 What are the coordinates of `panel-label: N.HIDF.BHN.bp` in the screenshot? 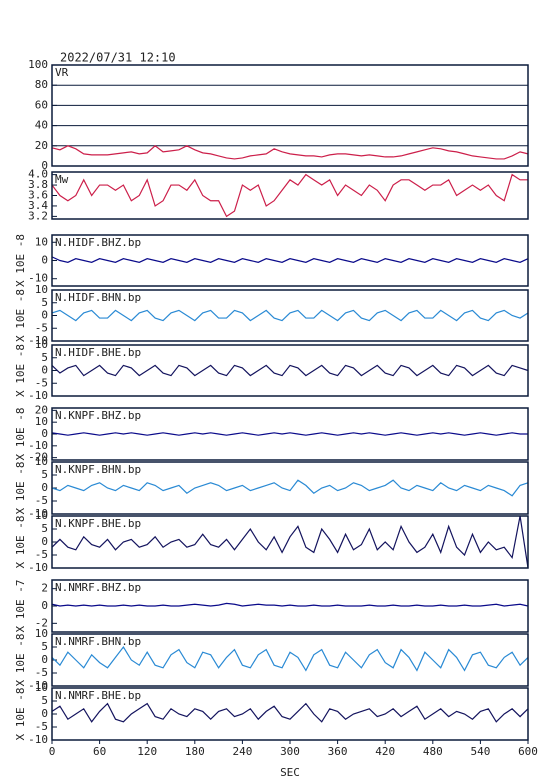 It's located at (98, 297).